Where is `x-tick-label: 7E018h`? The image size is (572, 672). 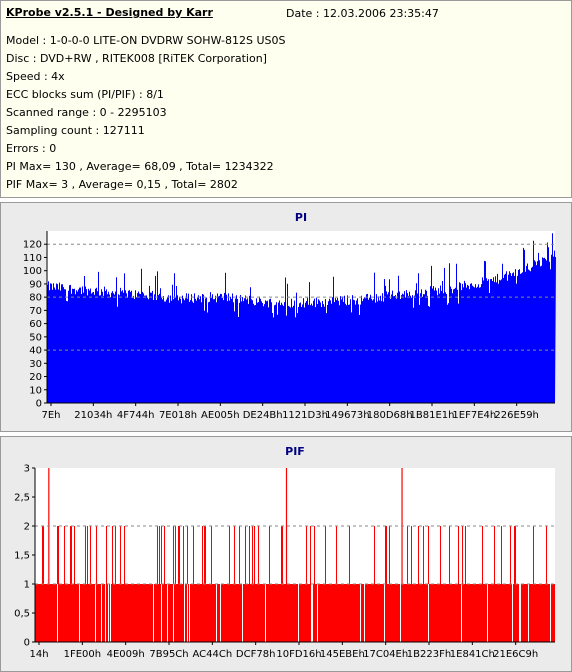
x-tick-label: 7E018h is located at coordinates (178, 415).